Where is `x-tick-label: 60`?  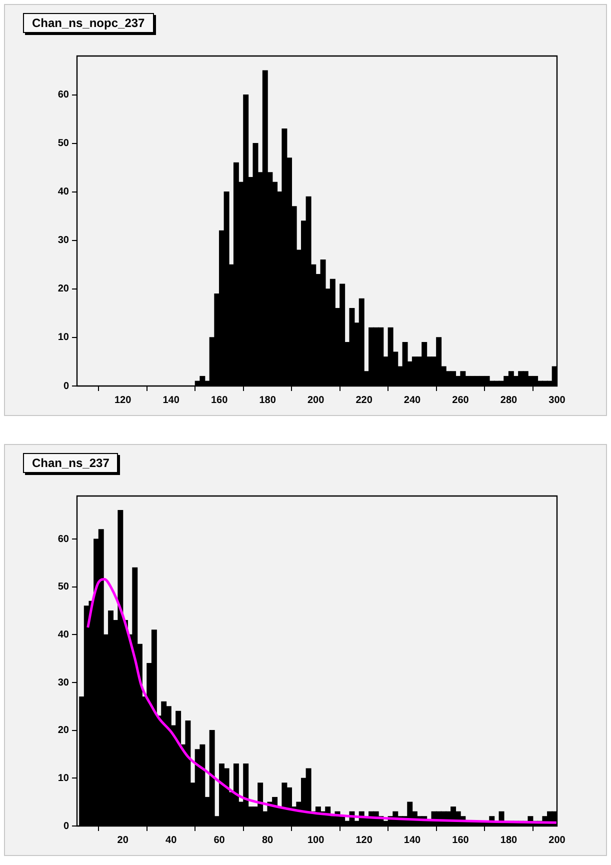 x-tick-label: 60 is located at coordinates (220, 840).